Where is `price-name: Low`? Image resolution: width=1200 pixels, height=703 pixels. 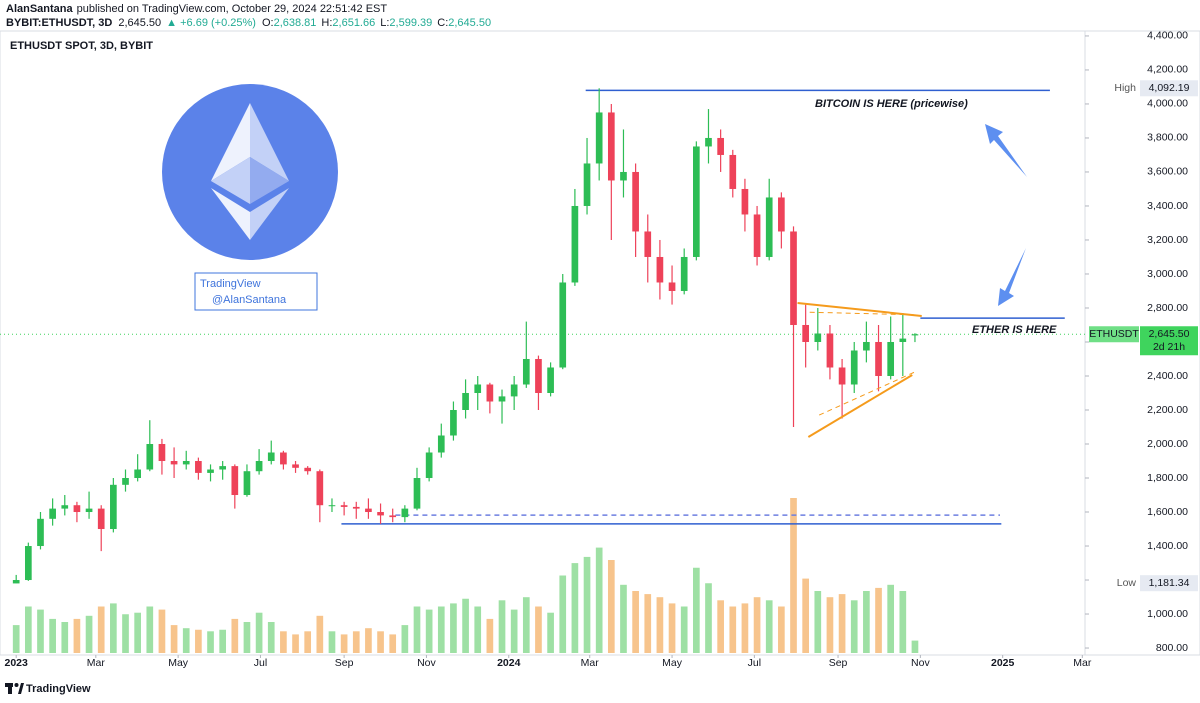 price-name: Low is located at coordinates (1127, 583).